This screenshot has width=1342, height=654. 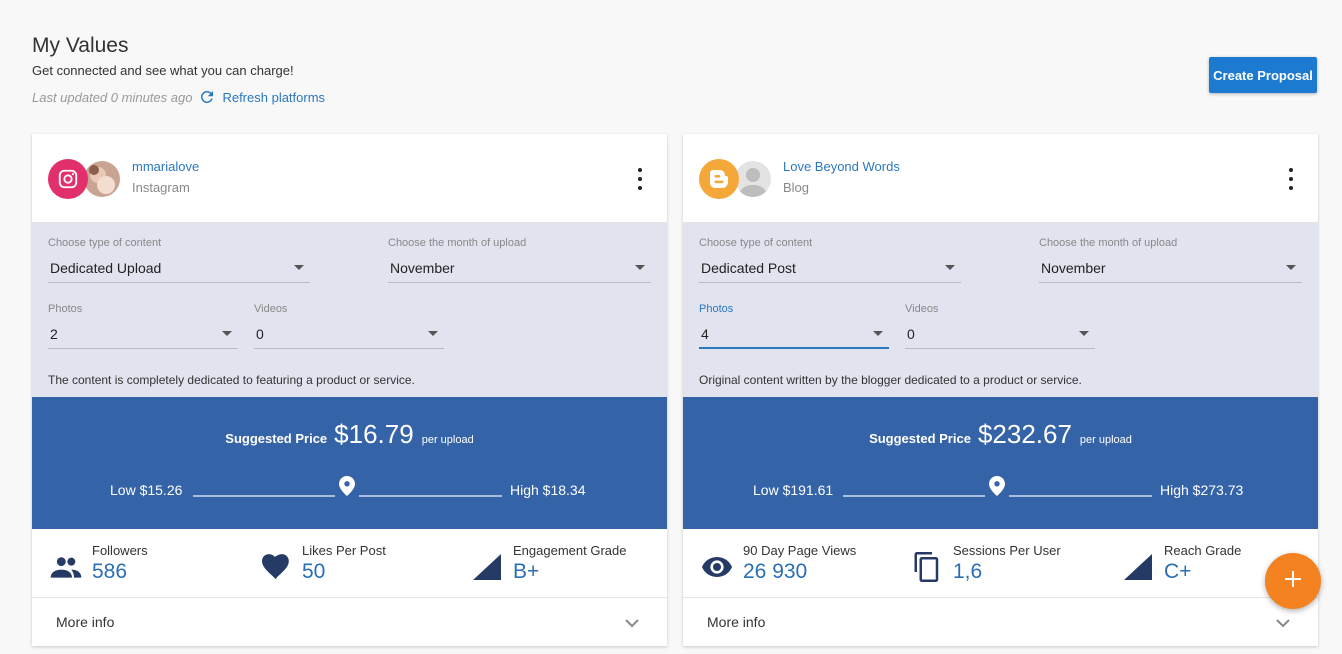 What do you see at coordinates (800, 550) in the screenshot?
I see `stat-label: 90 Day Page Views` at bounding box center [800, 550].